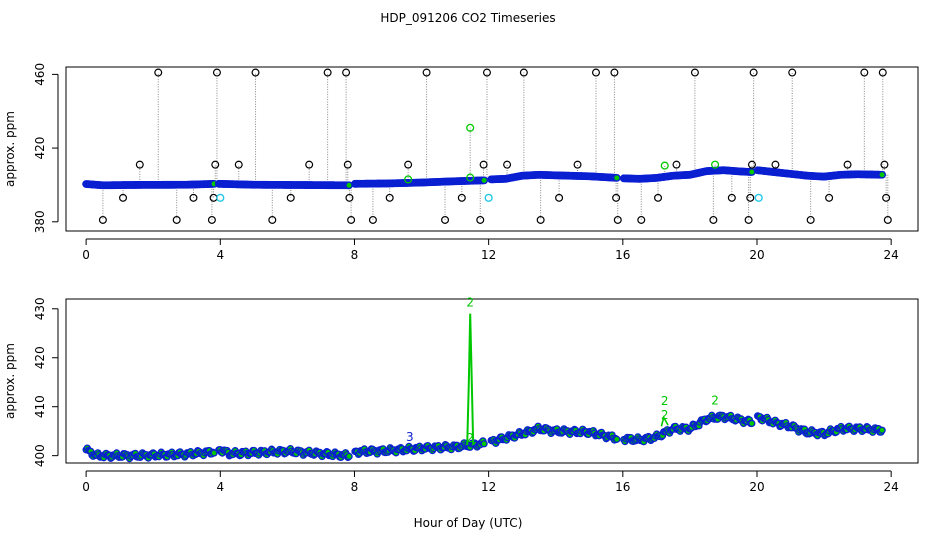 This screenshot has height=544, width=936. What do you see at coordinates (664, 421) in the screenshot?
I see `bottom-bump-line` at bounding box center [664, 421].